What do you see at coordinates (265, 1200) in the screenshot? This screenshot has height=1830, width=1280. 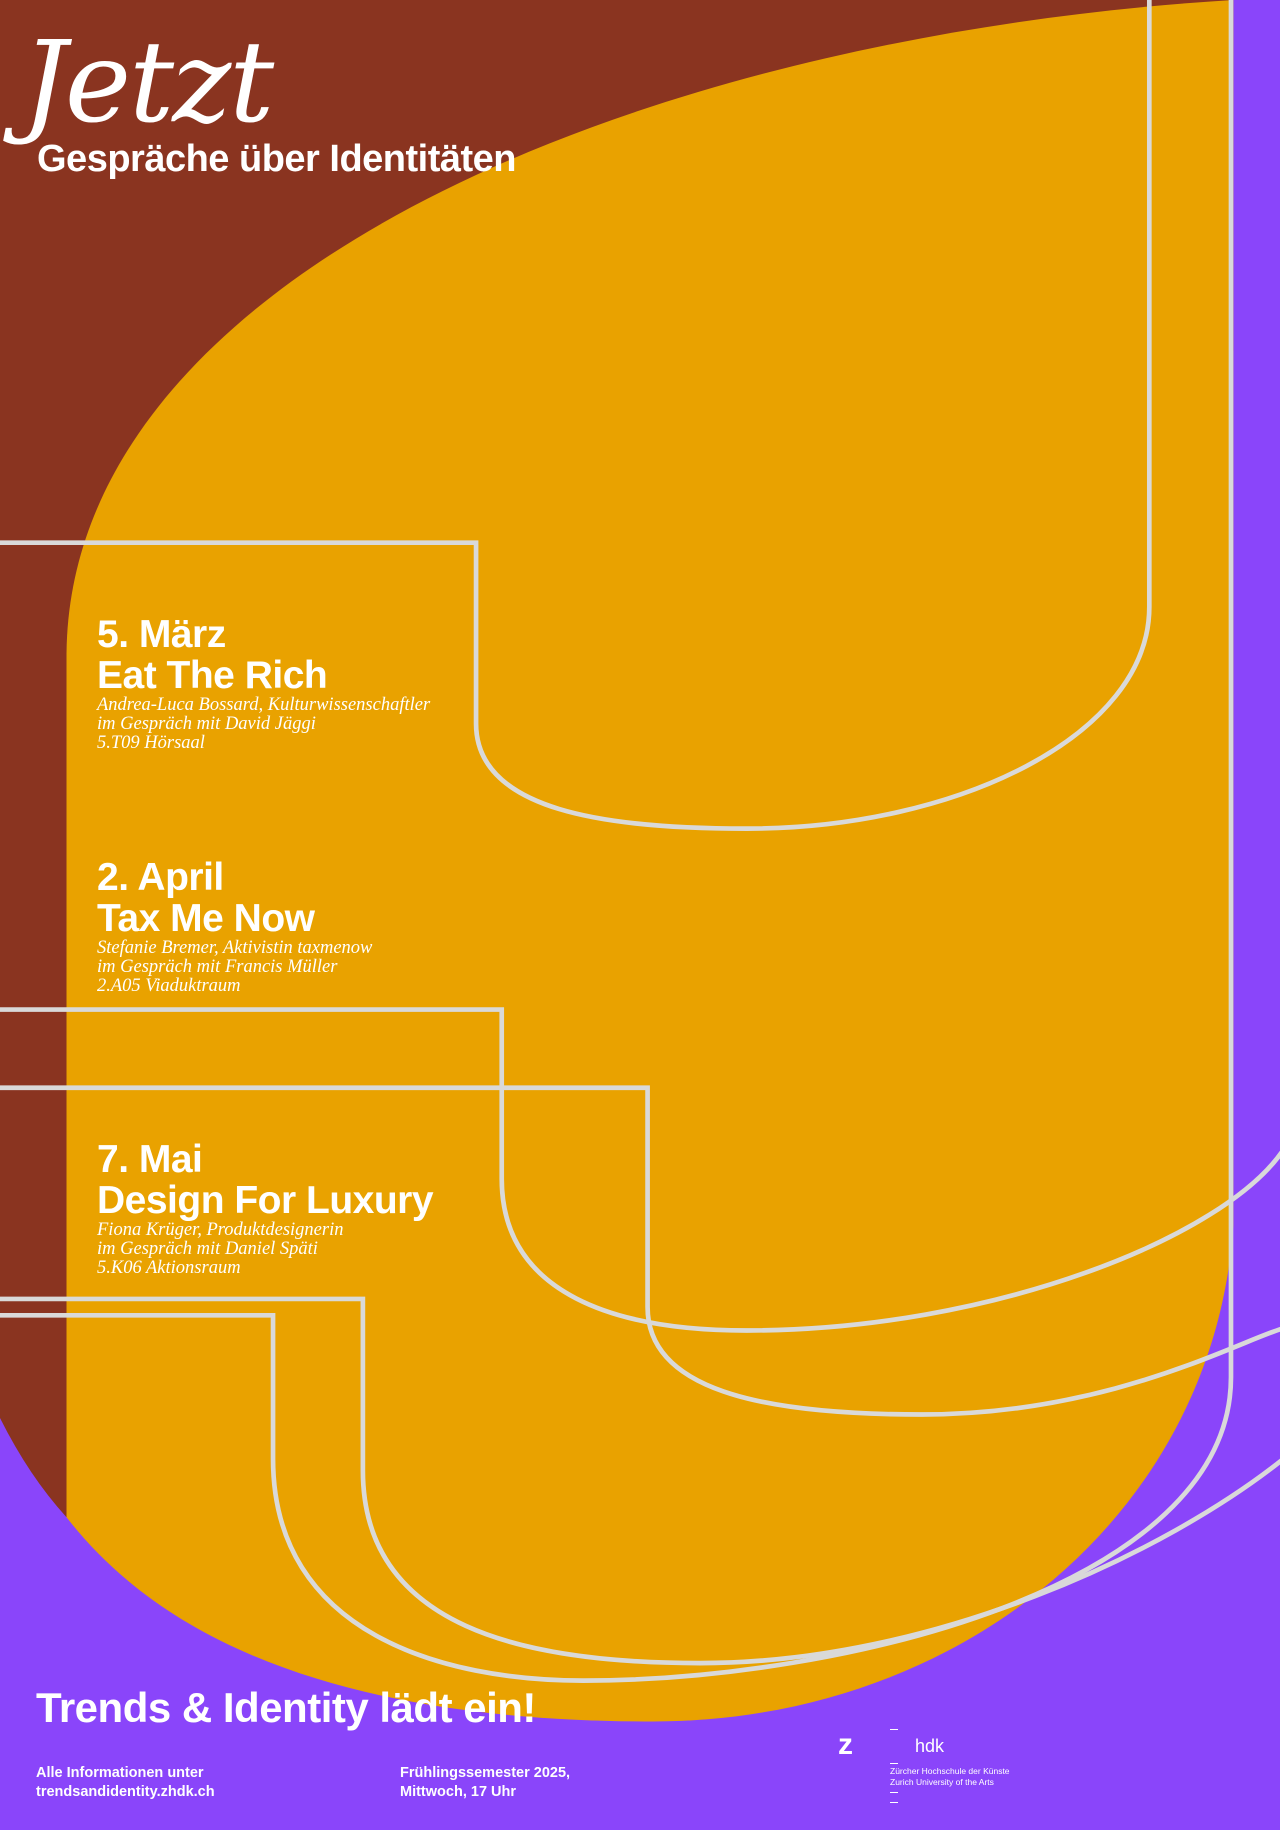 I see `event-title: Design For Luxury` at bounding box center [265, 1200].